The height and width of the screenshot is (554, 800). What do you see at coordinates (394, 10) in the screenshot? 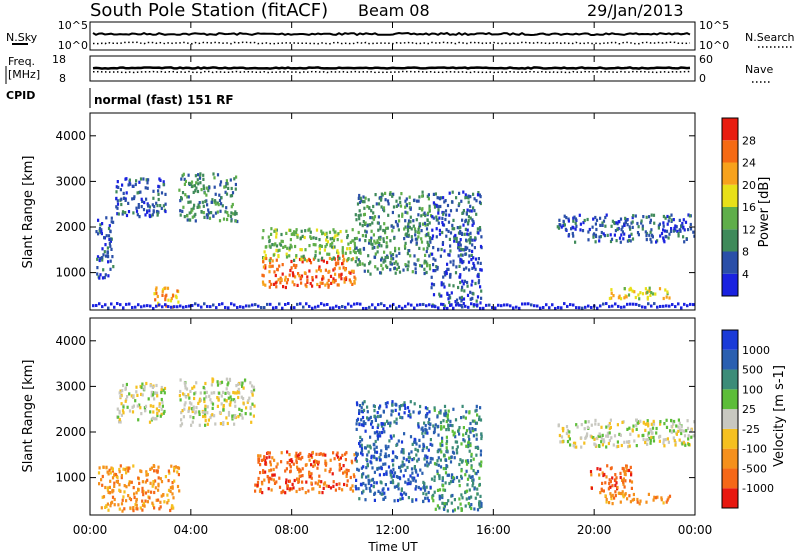
I see `beam-label: Beam 08` at bounding box center [394, 10].